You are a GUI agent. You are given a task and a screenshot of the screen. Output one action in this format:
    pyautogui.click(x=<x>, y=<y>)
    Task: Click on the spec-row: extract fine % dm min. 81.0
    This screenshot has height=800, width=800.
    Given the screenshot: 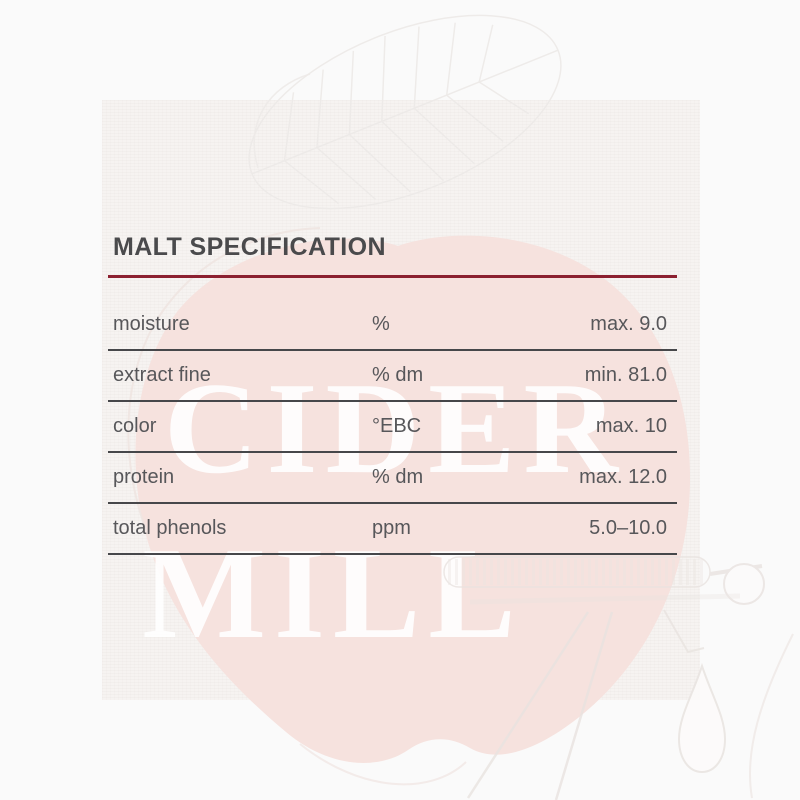 What is the action you would take?
    pyautogui.click(x=392, y=376)
    